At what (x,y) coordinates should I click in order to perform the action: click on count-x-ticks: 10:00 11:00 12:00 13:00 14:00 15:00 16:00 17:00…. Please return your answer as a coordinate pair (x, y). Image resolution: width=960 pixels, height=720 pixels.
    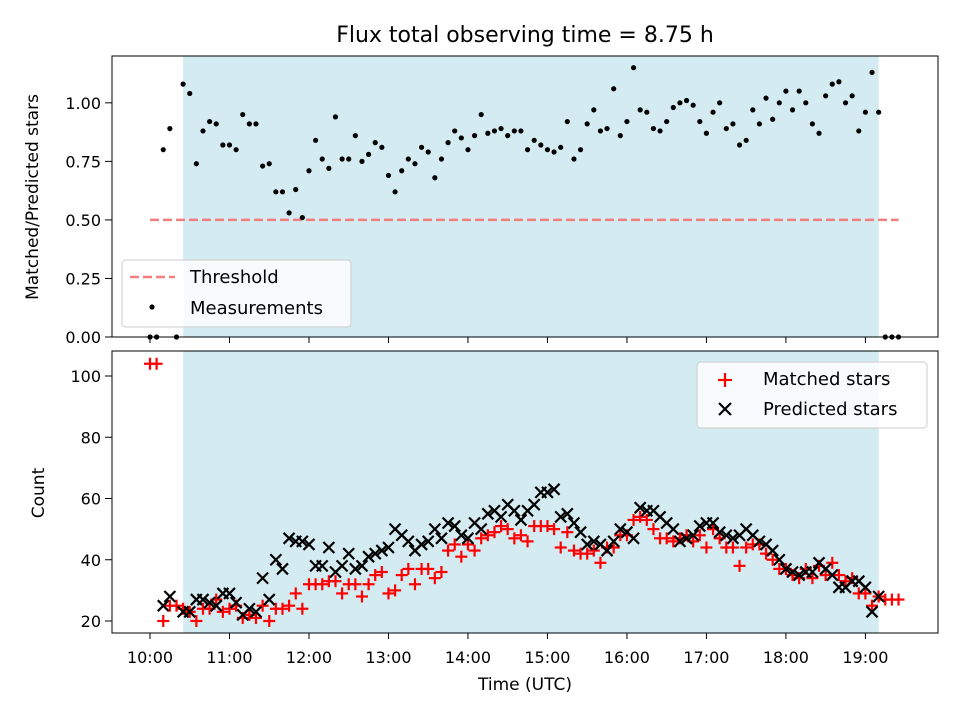
    Looking at the image, I should click on (507, 650).